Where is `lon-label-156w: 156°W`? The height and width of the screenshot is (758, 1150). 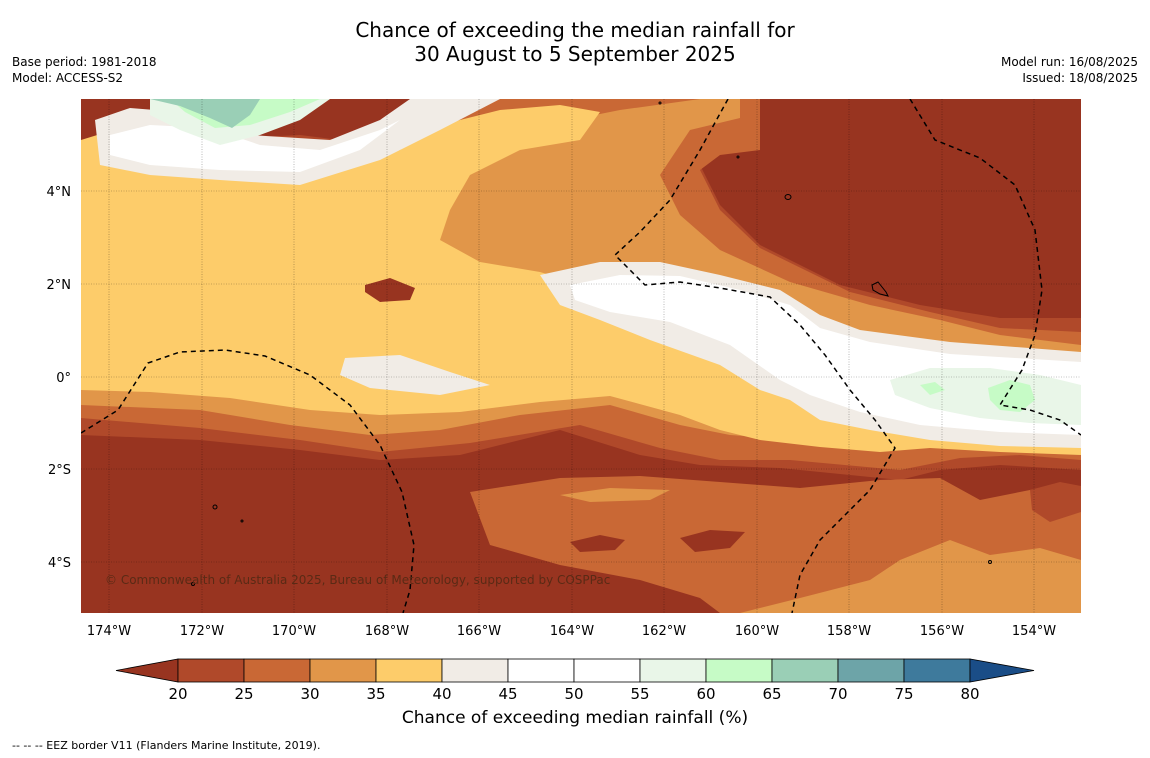 lon-label-156w: 156°W is located at coordinates (942, 631).